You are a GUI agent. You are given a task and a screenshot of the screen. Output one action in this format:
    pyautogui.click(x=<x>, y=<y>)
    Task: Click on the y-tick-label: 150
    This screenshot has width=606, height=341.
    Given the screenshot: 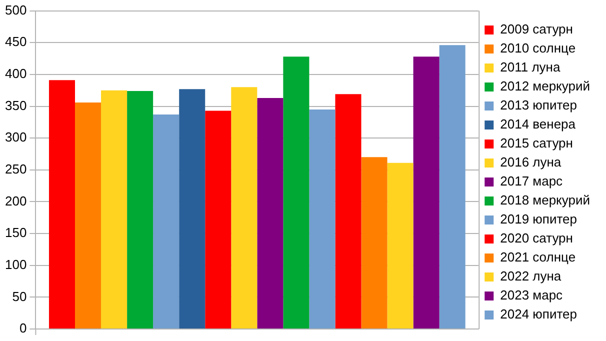 What is the action you would take?
    pyautogui.click(x=15, y=232)
    